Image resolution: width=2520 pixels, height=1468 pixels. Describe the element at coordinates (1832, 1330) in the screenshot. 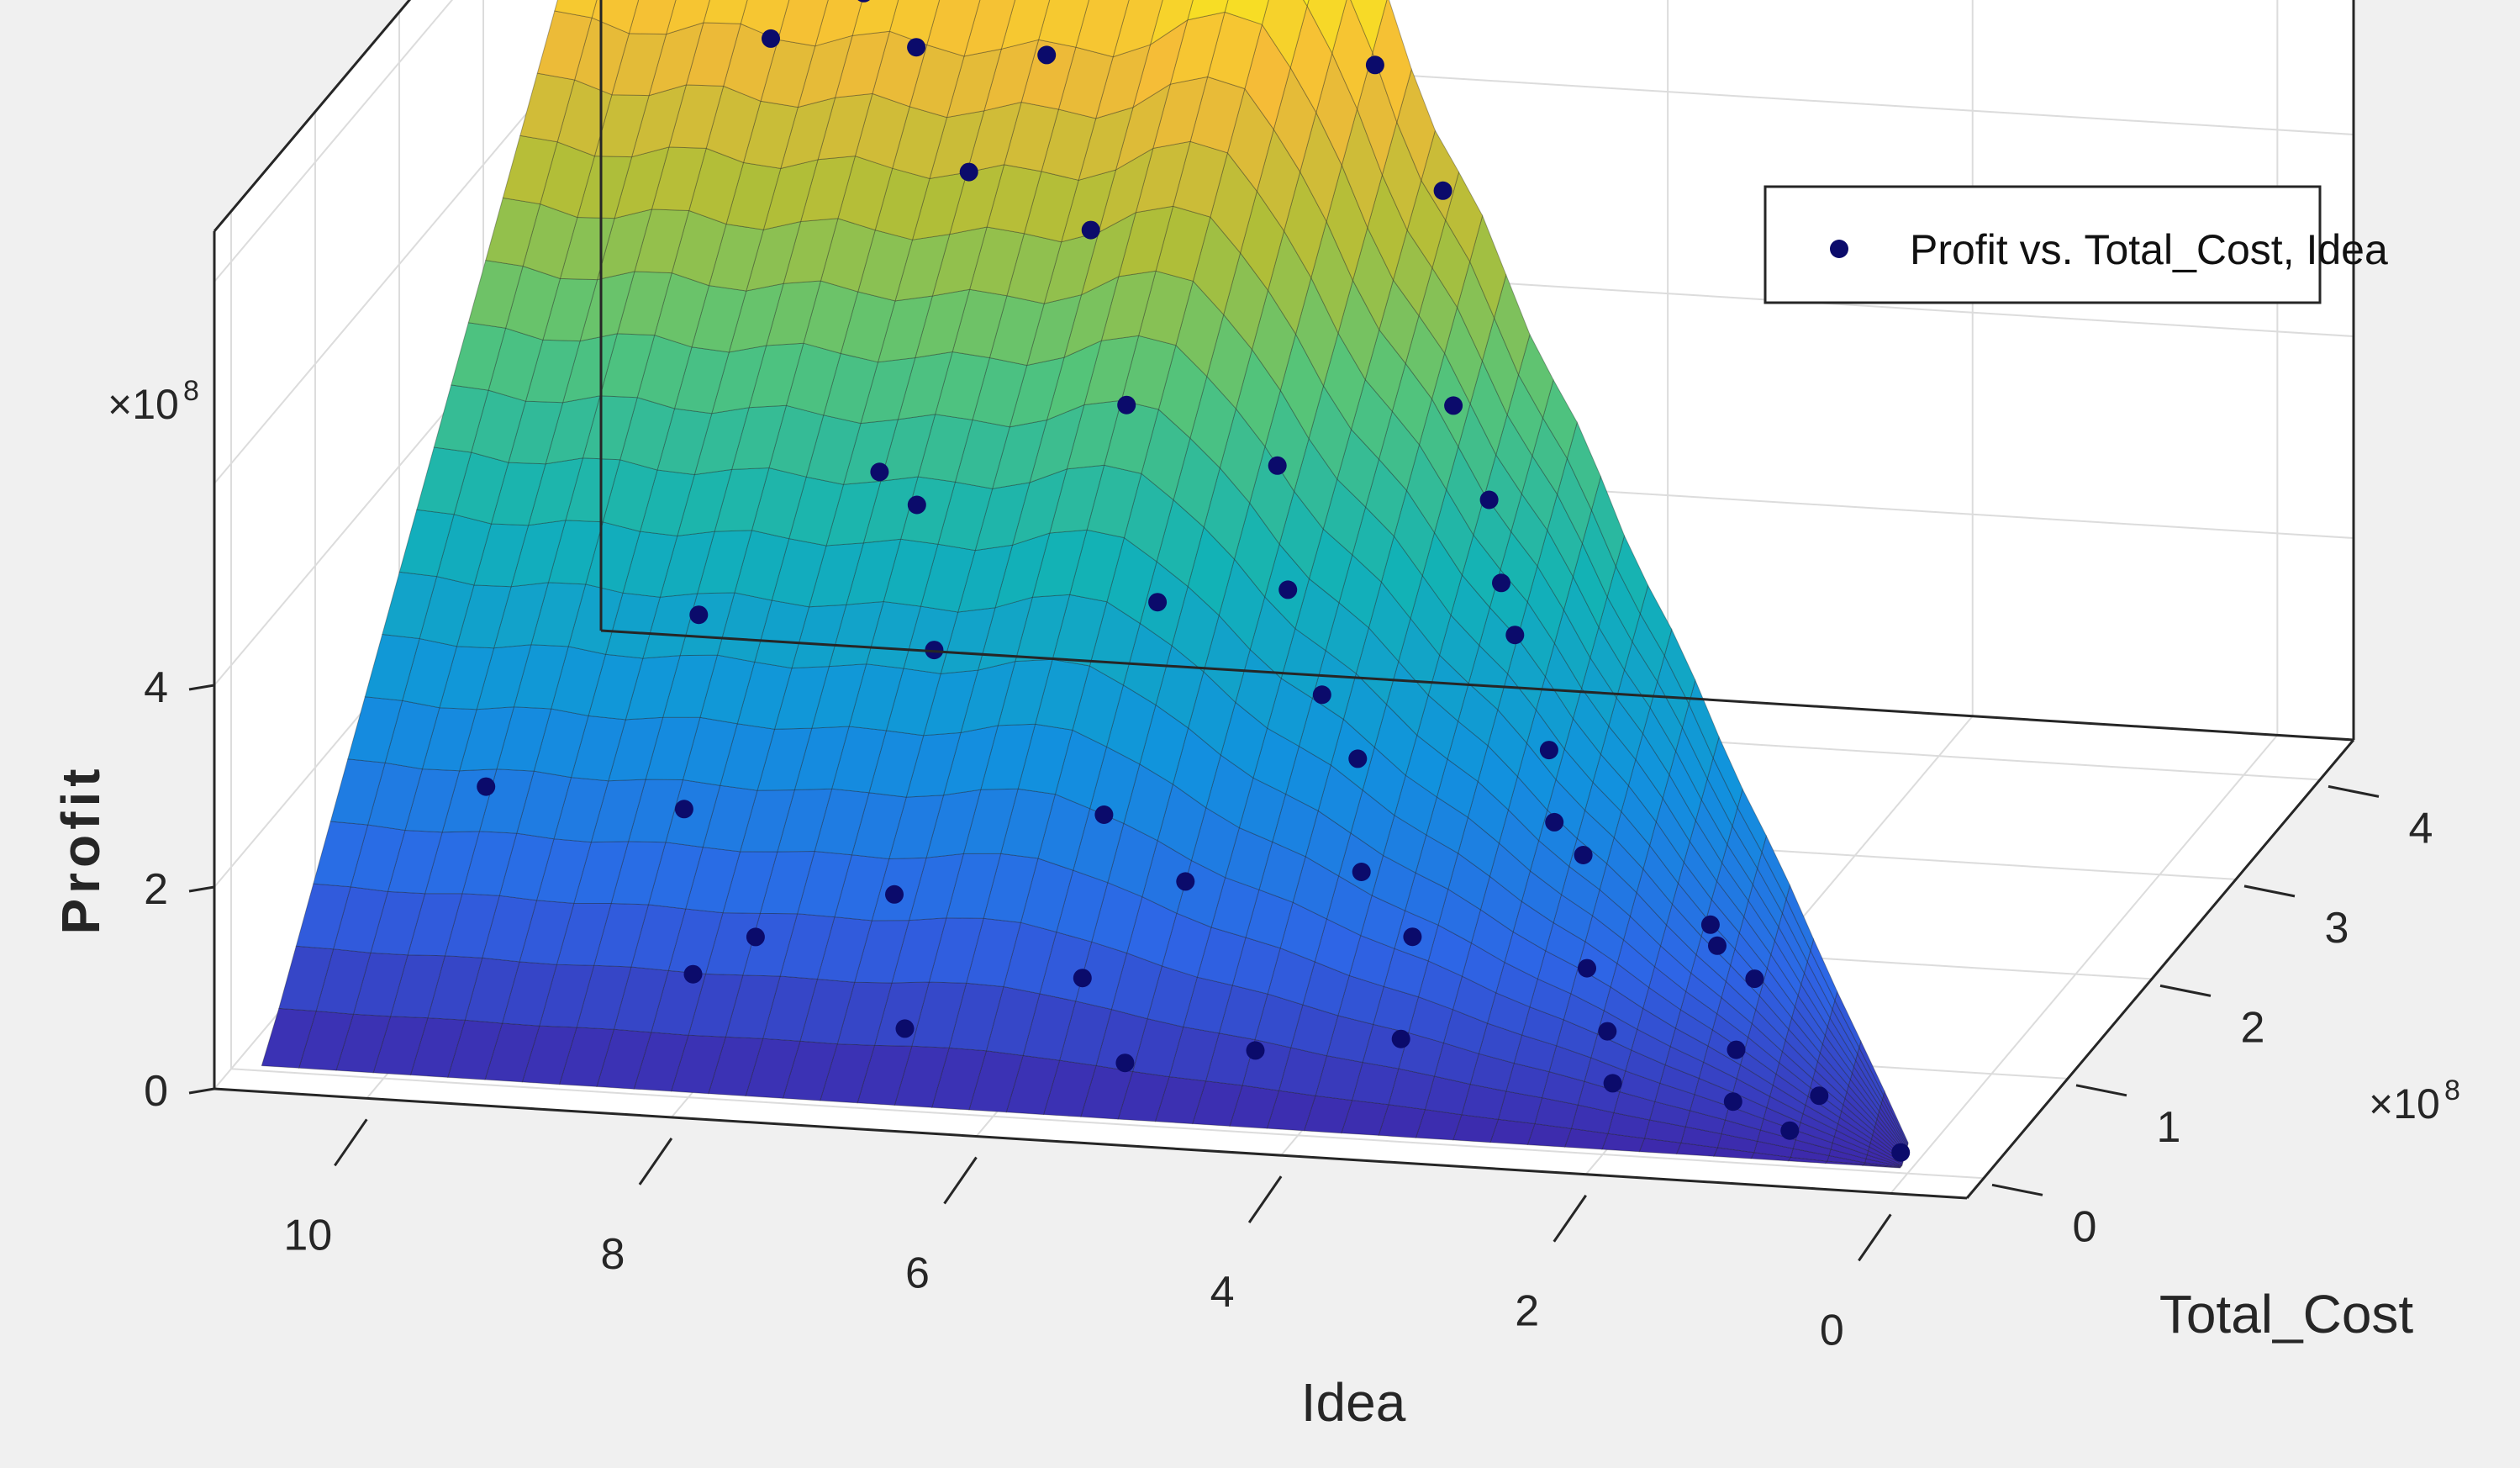

I see `x-tick-label: 0` at that location.